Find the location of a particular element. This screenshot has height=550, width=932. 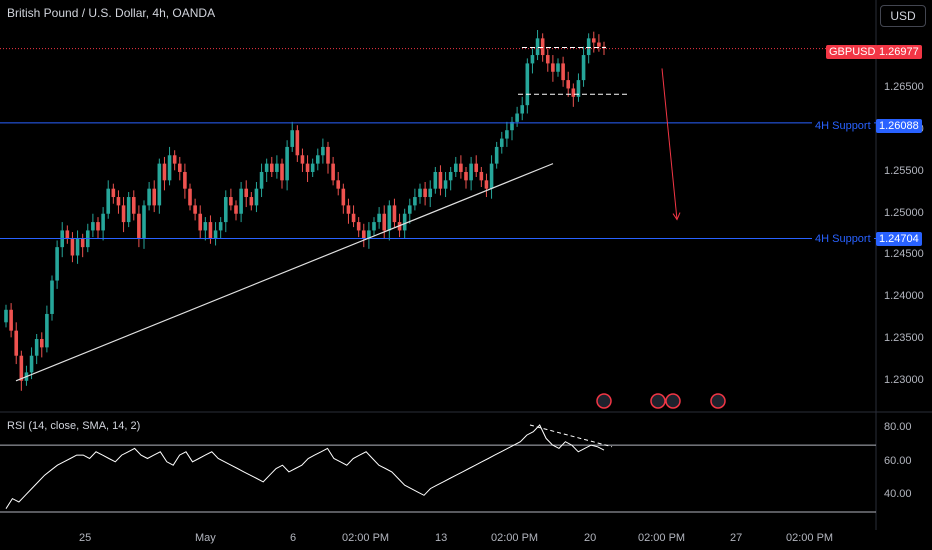

time-tick-label: 27 is located at coordinates (736, 538).